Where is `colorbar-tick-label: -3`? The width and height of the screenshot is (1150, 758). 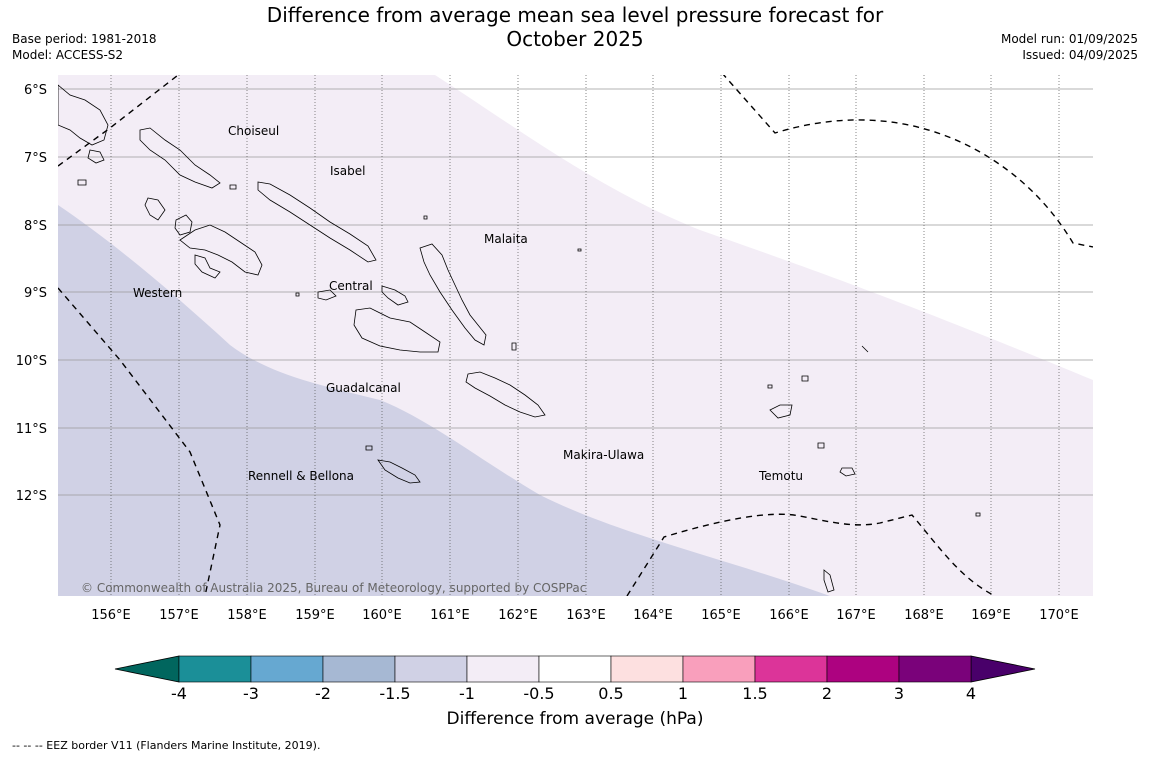 colorbar-tick-label: -3 is located at coordinates (251, 693).